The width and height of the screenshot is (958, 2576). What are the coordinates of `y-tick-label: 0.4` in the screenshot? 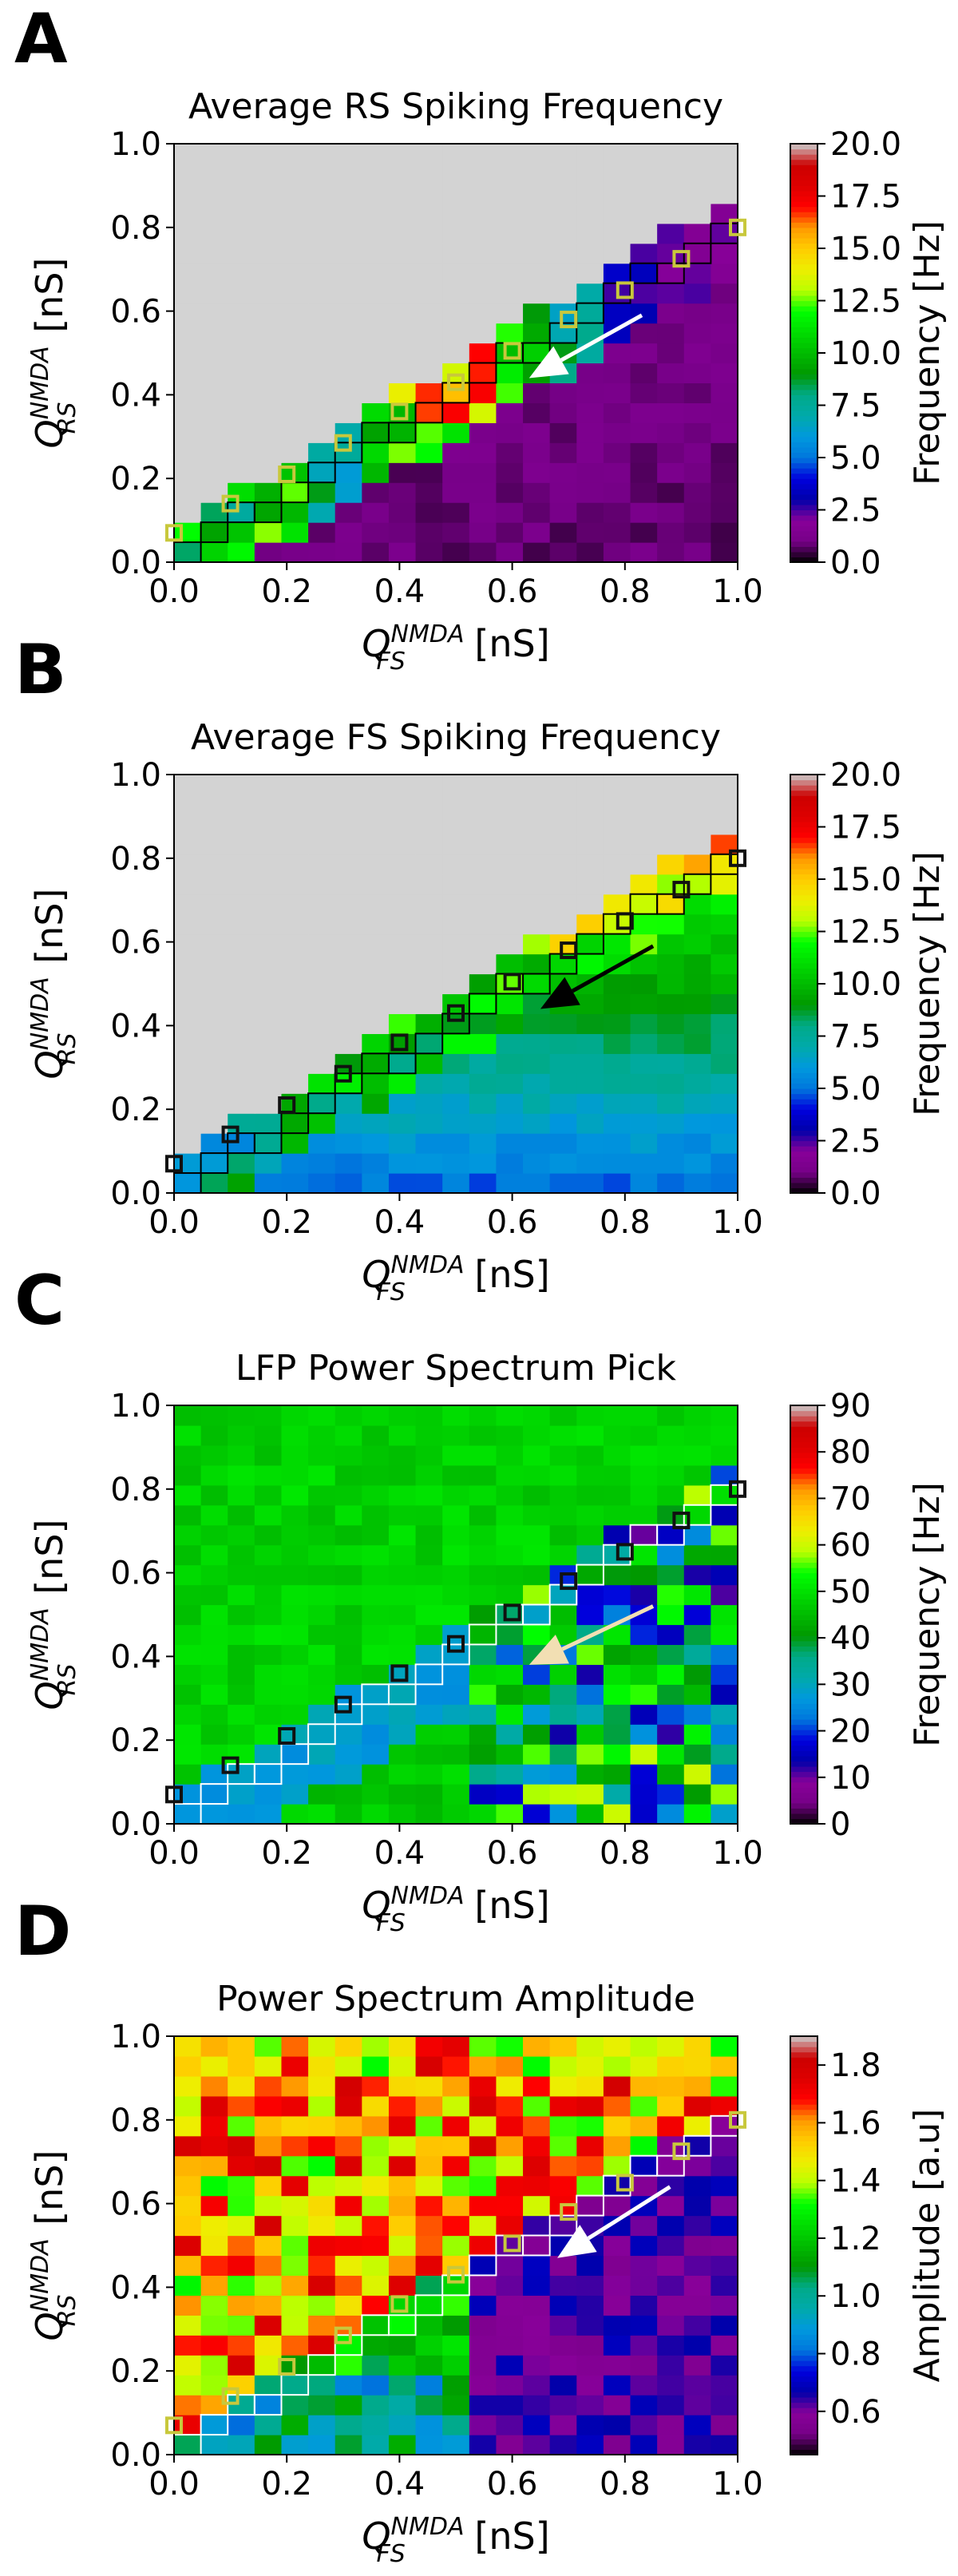 It's located at (135, 1657).